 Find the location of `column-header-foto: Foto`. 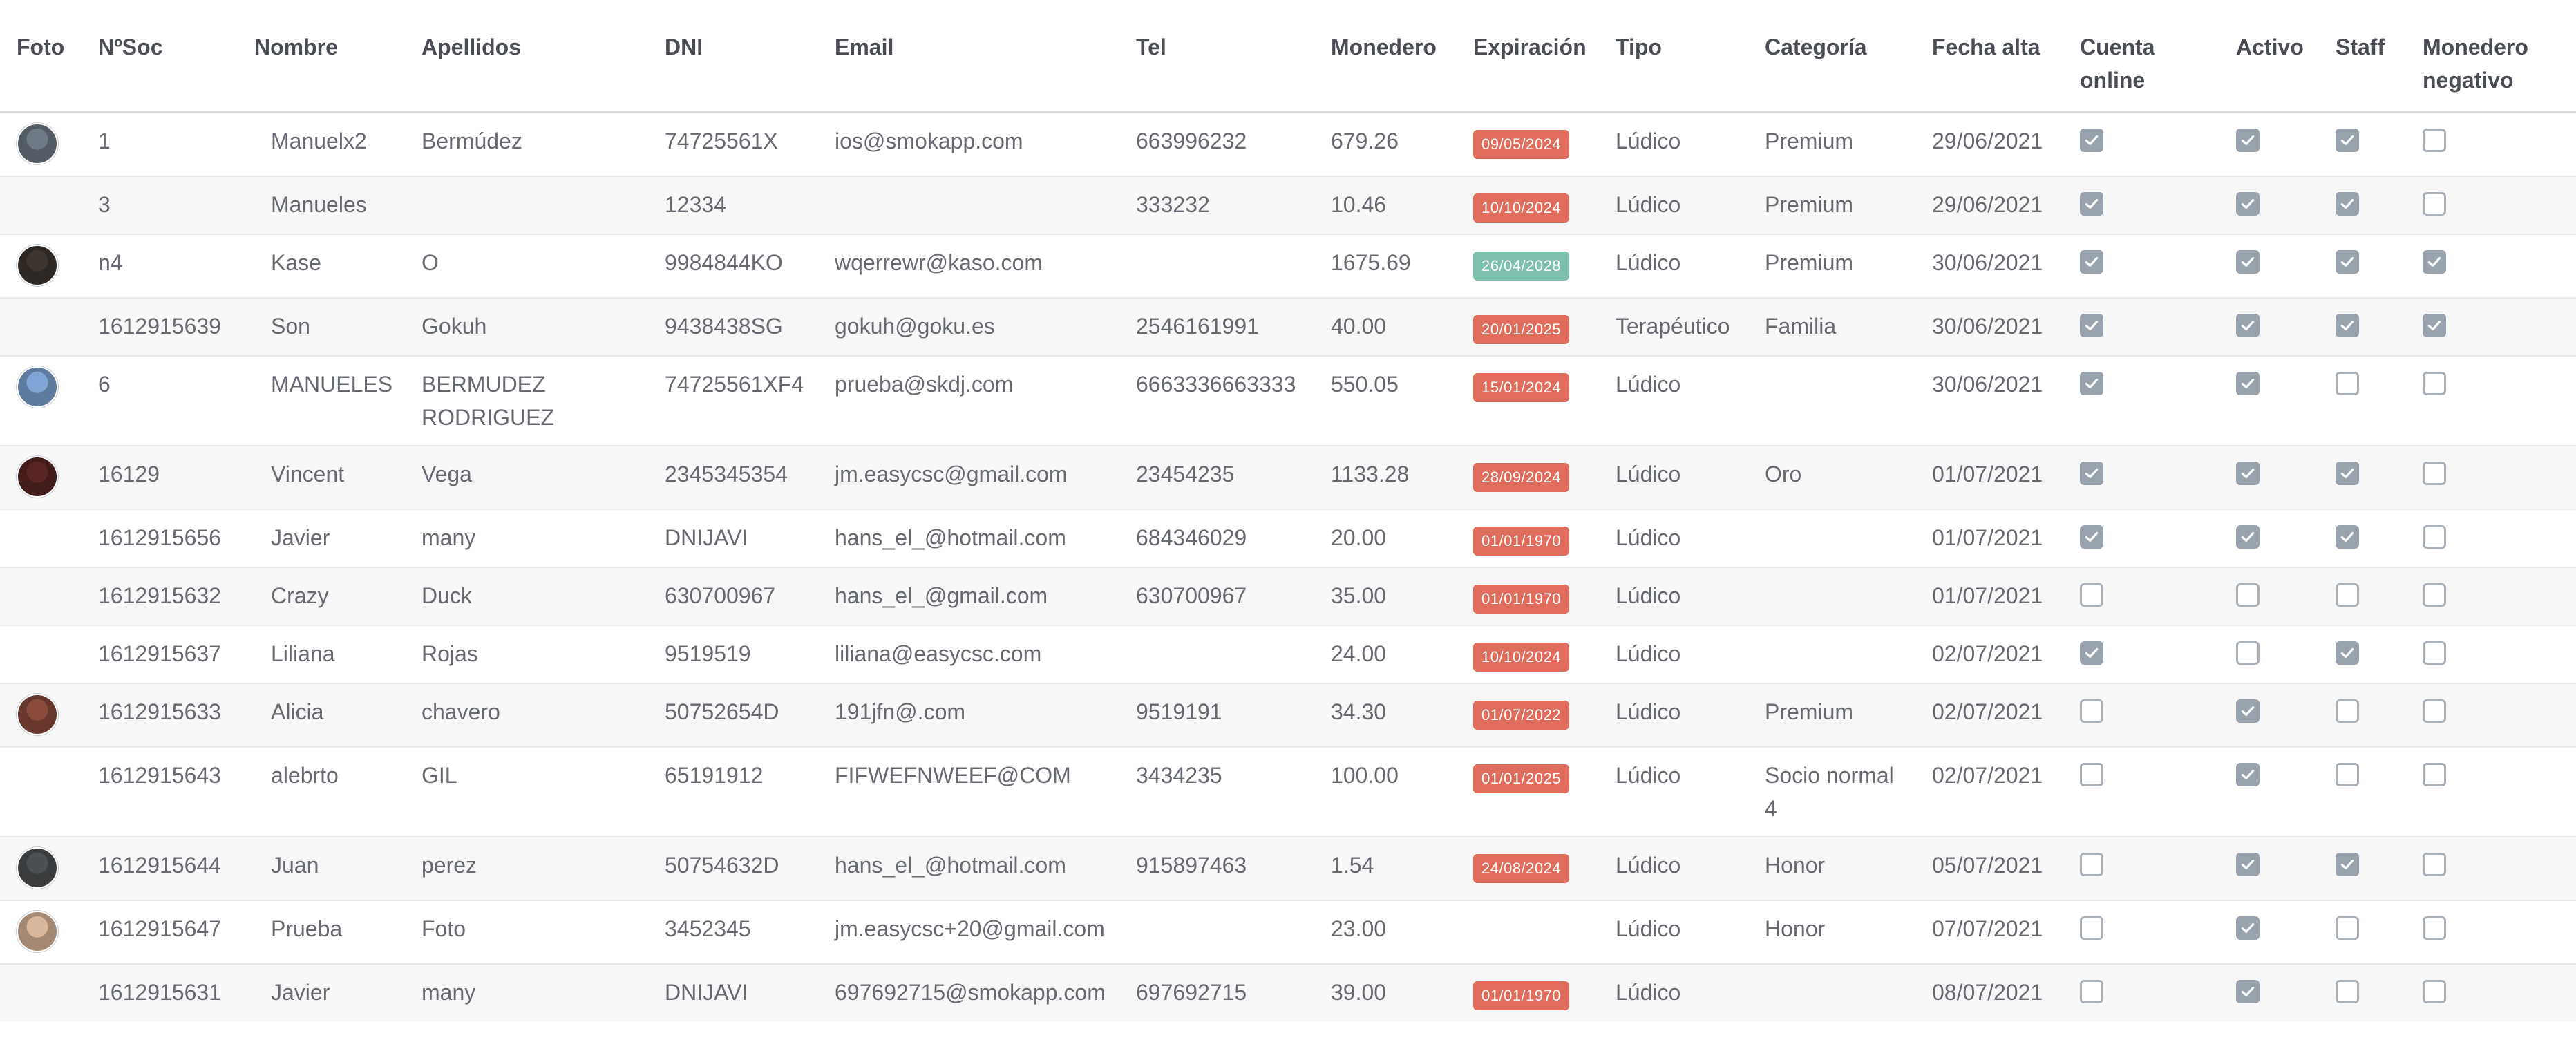

column-header-foto: Foto is located at coordinates (41, 56).